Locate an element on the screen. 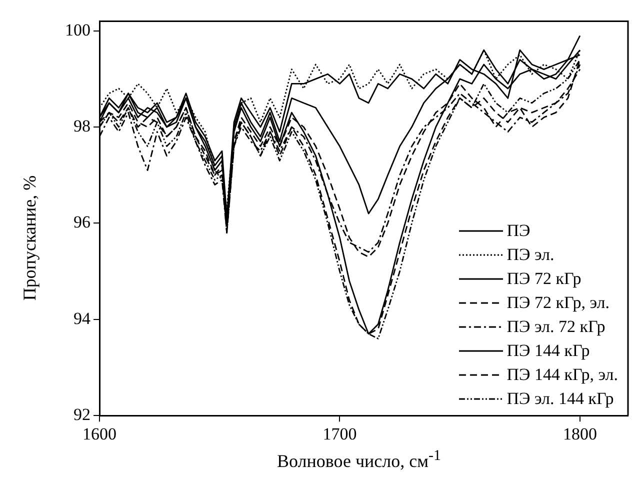  y-tick-label: 96 is located at coordinates (82, 222).